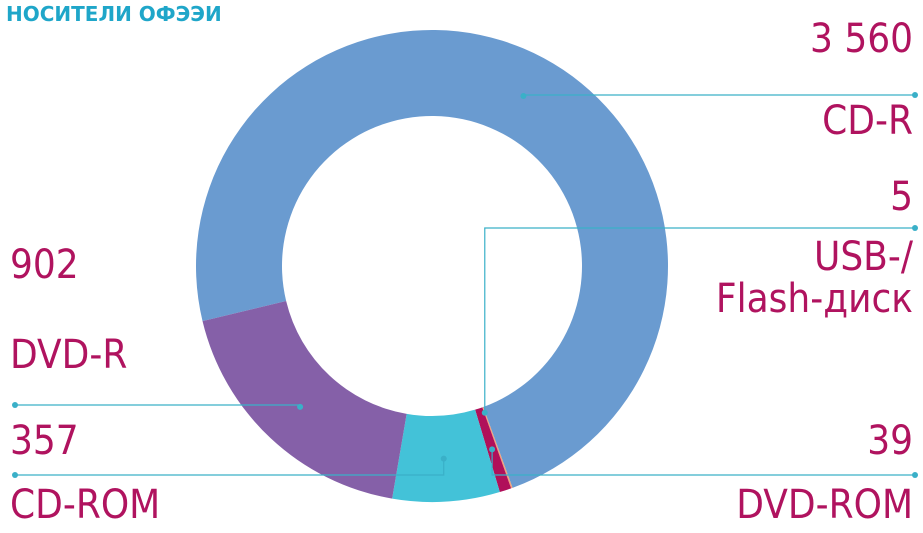  I want to click on category-label: CD-R, so click(867, 121).